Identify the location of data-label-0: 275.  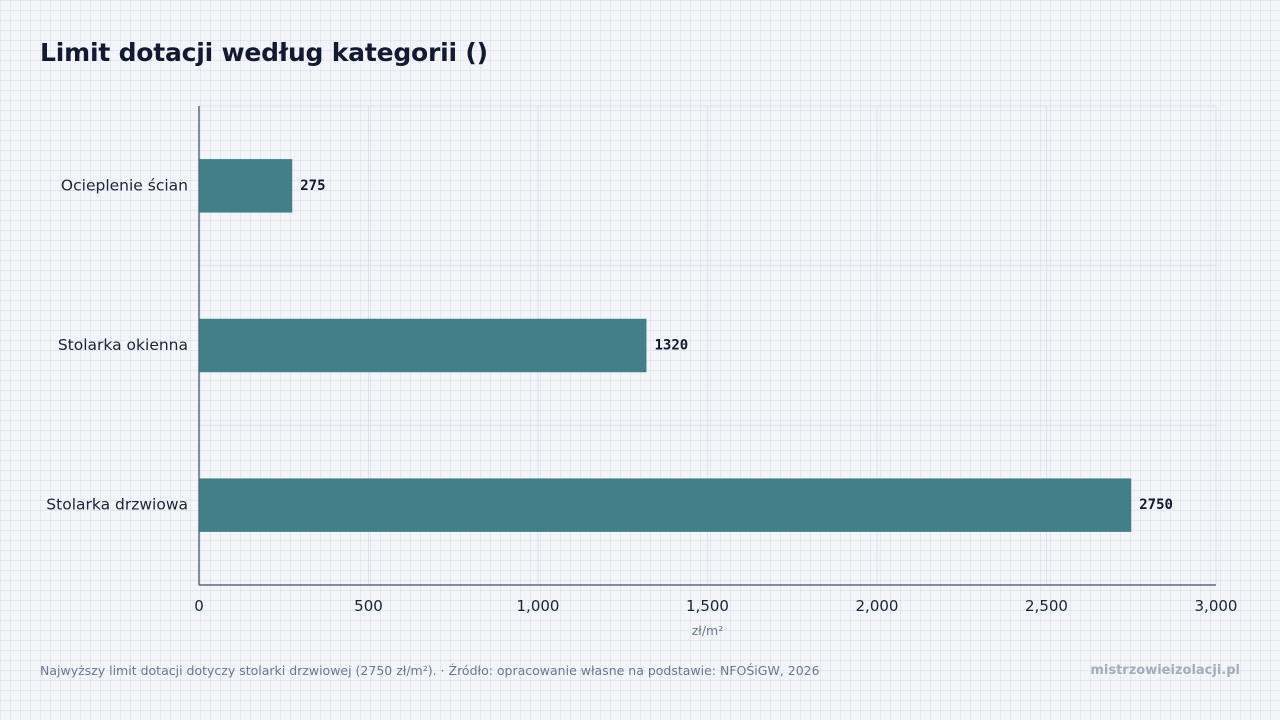
(312, 186).